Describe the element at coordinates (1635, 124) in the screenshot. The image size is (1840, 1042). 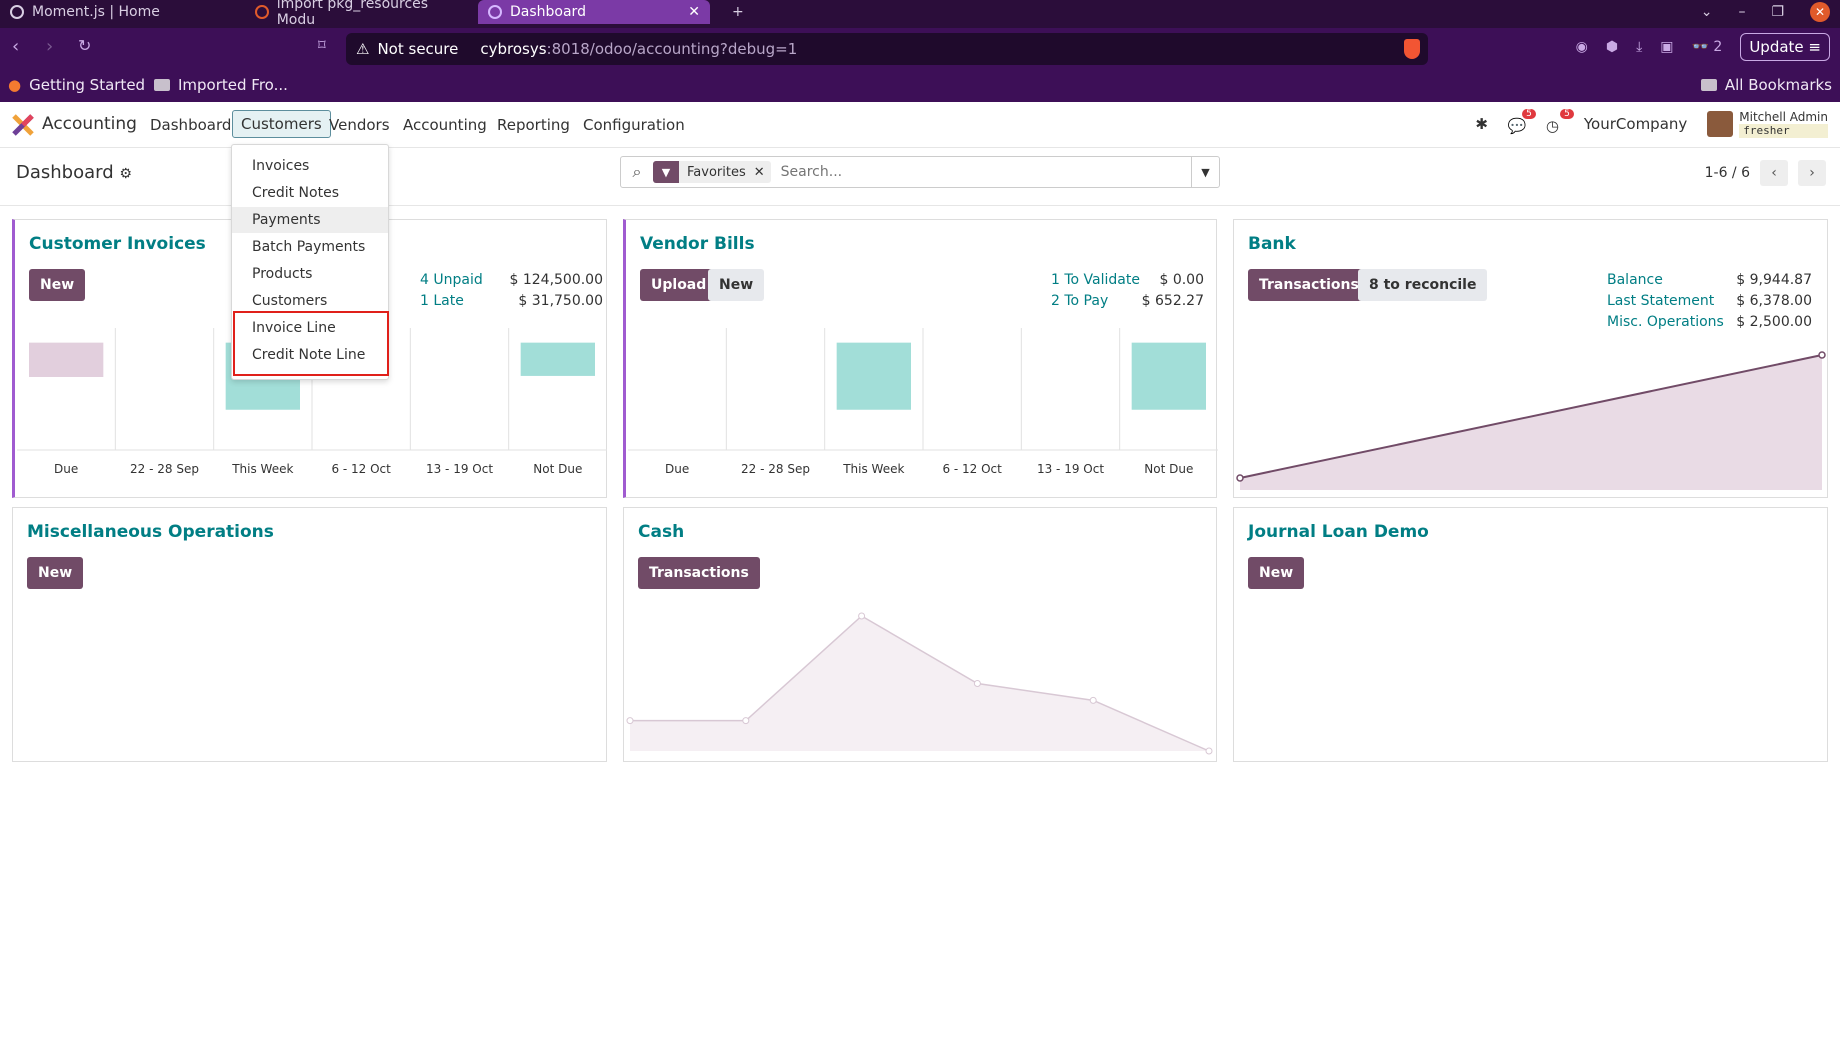
I see `company-switcher: YourCompany` at that location.